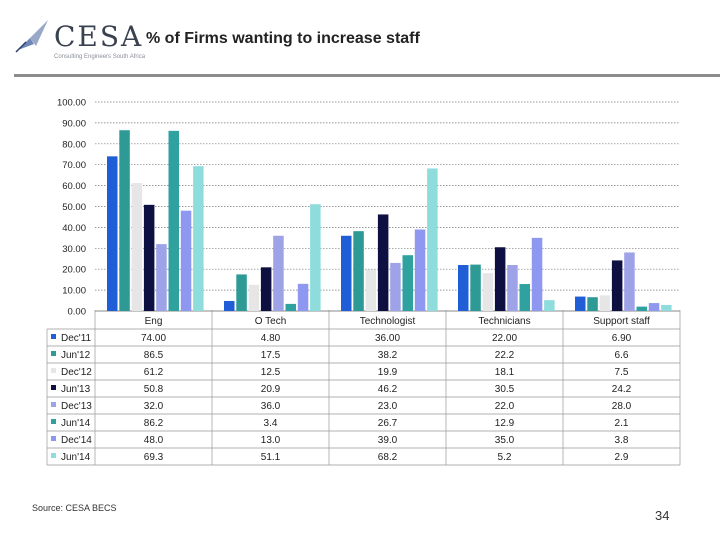 The width and height of the screenshot is (720, 540). I want to click on y-tick-label: 70.00, so click(74, 165).